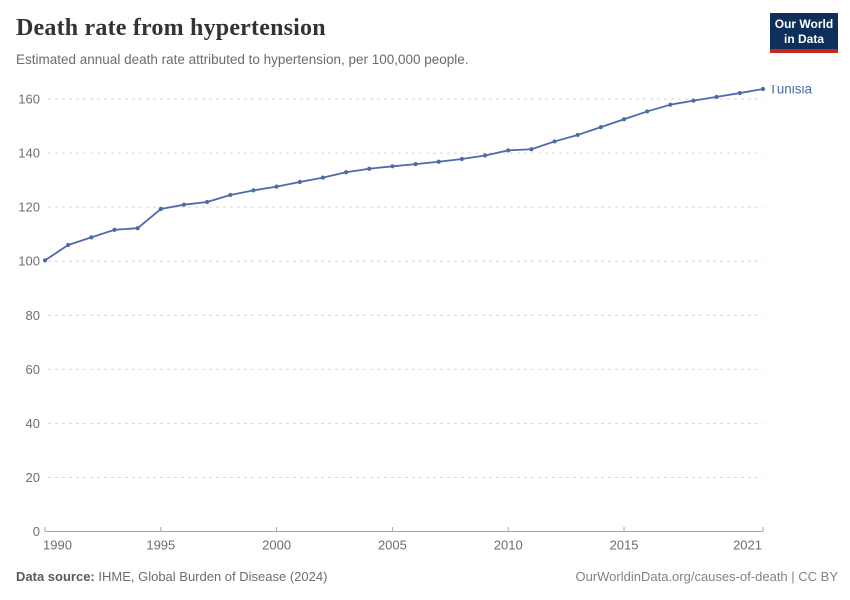  What do you see at coordinates (55, 576) in the screenshot?
I see `data-source-label: Data source:` at bounding box center [55, 576].